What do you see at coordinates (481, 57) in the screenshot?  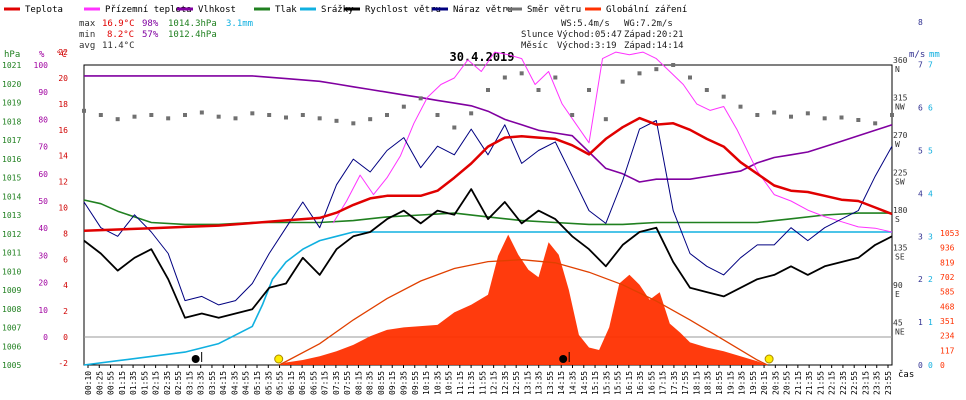 I see `chart-title: 30.4.2019` at bounding box center [481, 57].